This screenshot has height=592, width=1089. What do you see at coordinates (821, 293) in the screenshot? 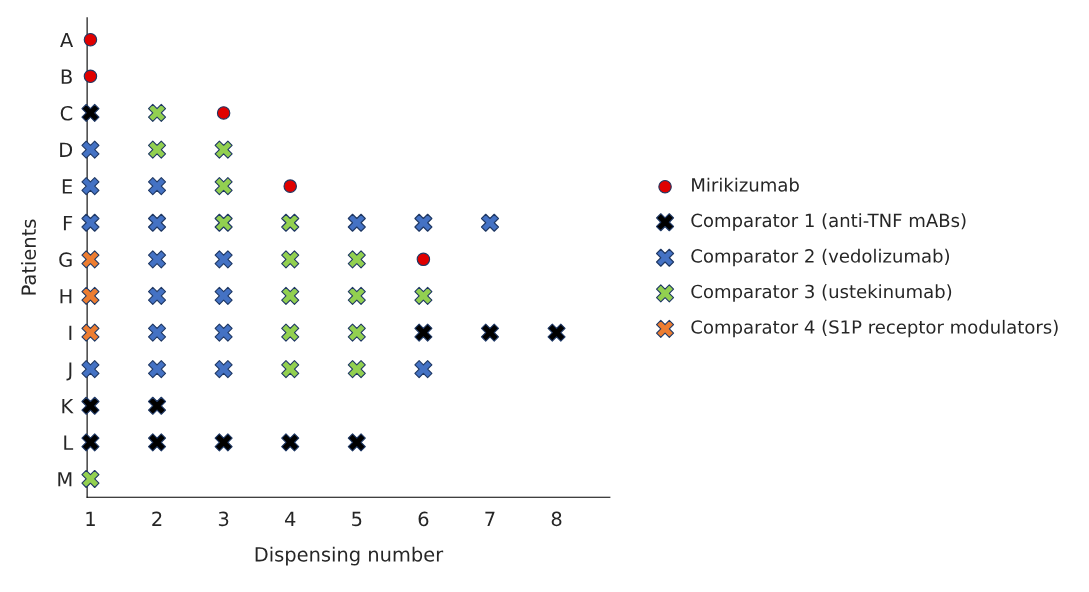
I see `legend-label: Comparator 3 (ustekinumab)` at bounding box center [821, 293].